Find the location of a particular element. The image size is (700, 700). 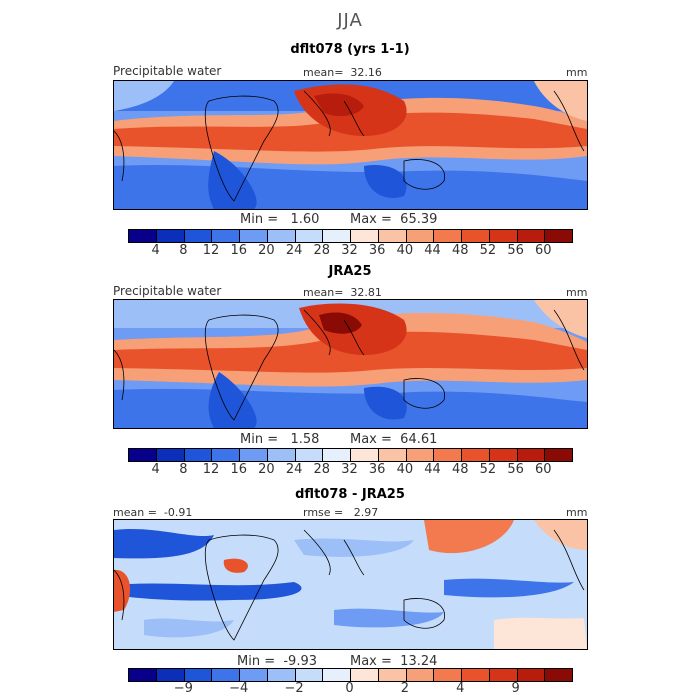

panel1-field is located at coordinates (350, 145).